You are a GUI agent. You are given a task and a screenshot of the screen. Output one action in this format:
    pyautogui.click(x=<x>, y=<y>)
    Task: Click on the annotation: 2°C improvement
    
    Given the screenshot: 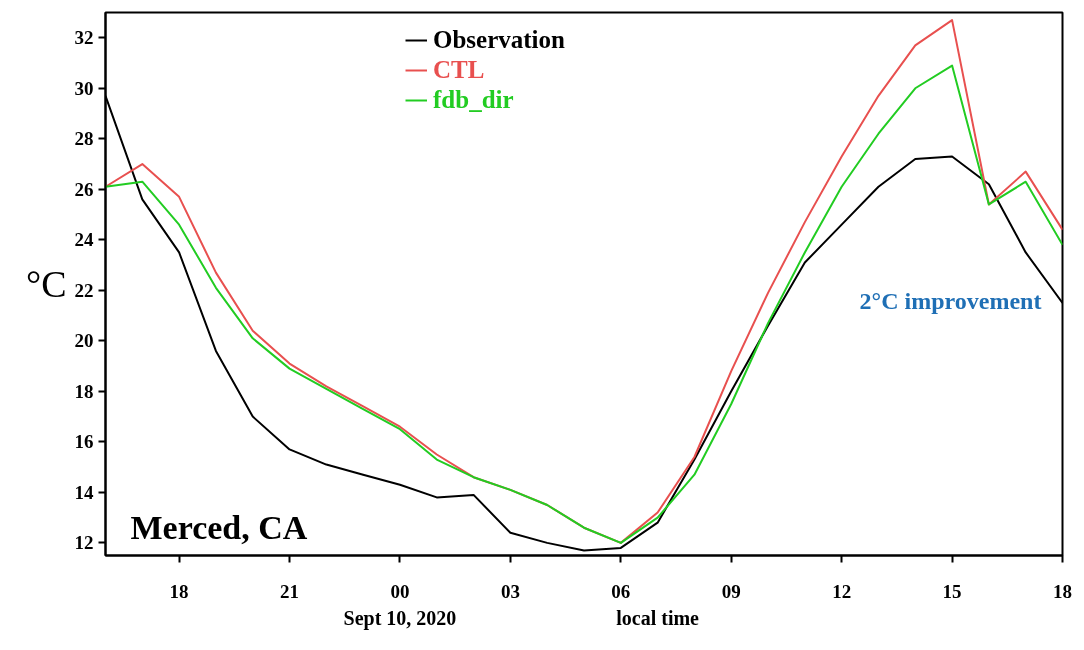 What is the action you would take?
    pyautogui.click(x=950, y=300)
    